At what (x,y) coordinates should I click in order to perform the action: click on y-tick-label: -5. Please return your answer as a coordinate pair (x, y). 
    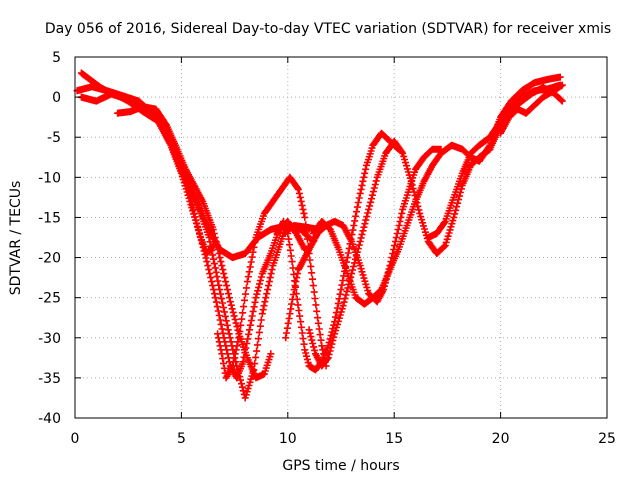
    Looking at the image, I should click on (54, 138).